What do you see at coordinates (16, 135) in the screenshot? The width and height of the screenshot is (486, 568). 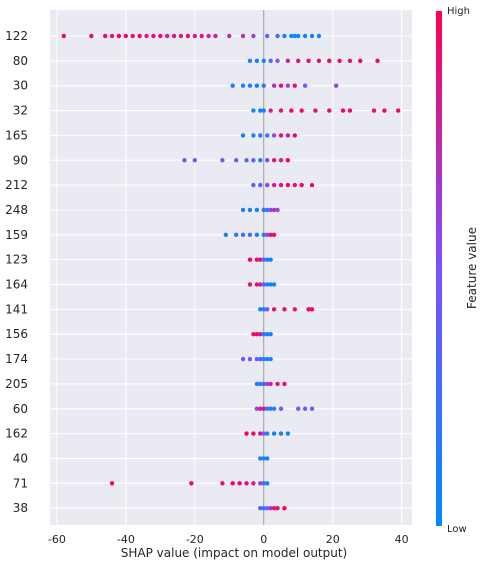 I see `feature-label: 165` at bounding box center [16, 135].